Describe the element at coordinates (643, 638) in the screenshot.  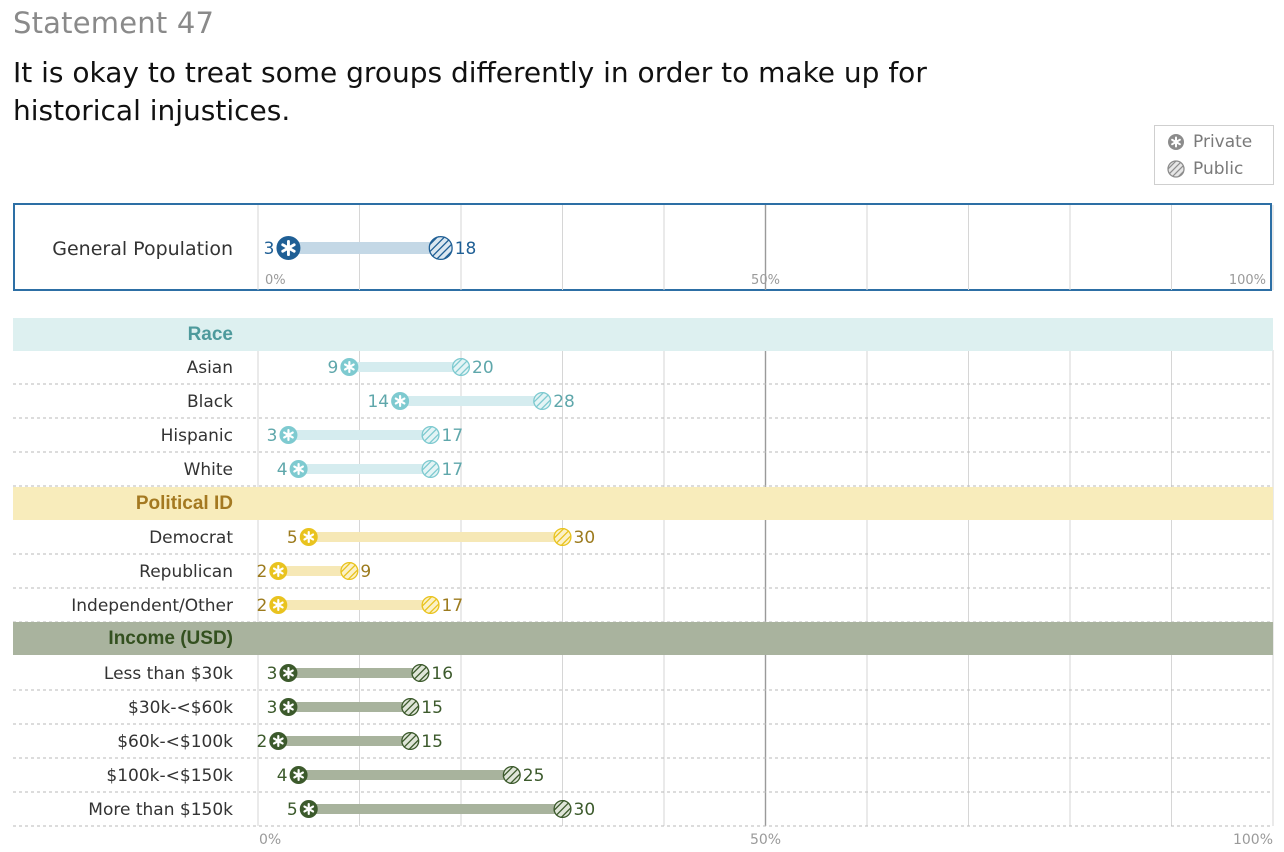
I see `group-band-income` at that location.